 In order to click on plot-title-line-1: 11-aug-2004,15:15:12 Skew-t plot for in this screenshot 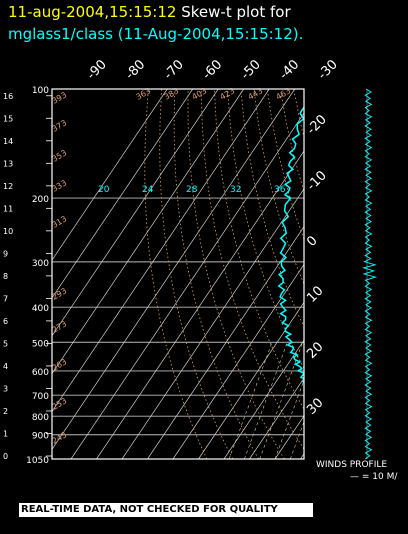, I will do `click(149, 12)`.